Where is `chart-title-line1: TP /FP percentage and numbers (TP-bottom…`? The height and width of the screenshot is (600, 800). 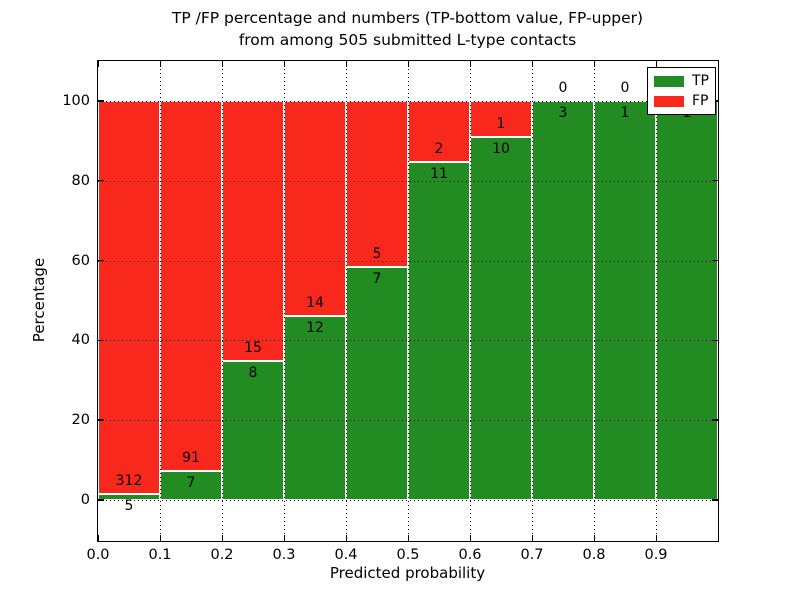 chart-title-line1: TP /FP percentage and numbers (TP-bottom… is located at coordinates (407, 18).